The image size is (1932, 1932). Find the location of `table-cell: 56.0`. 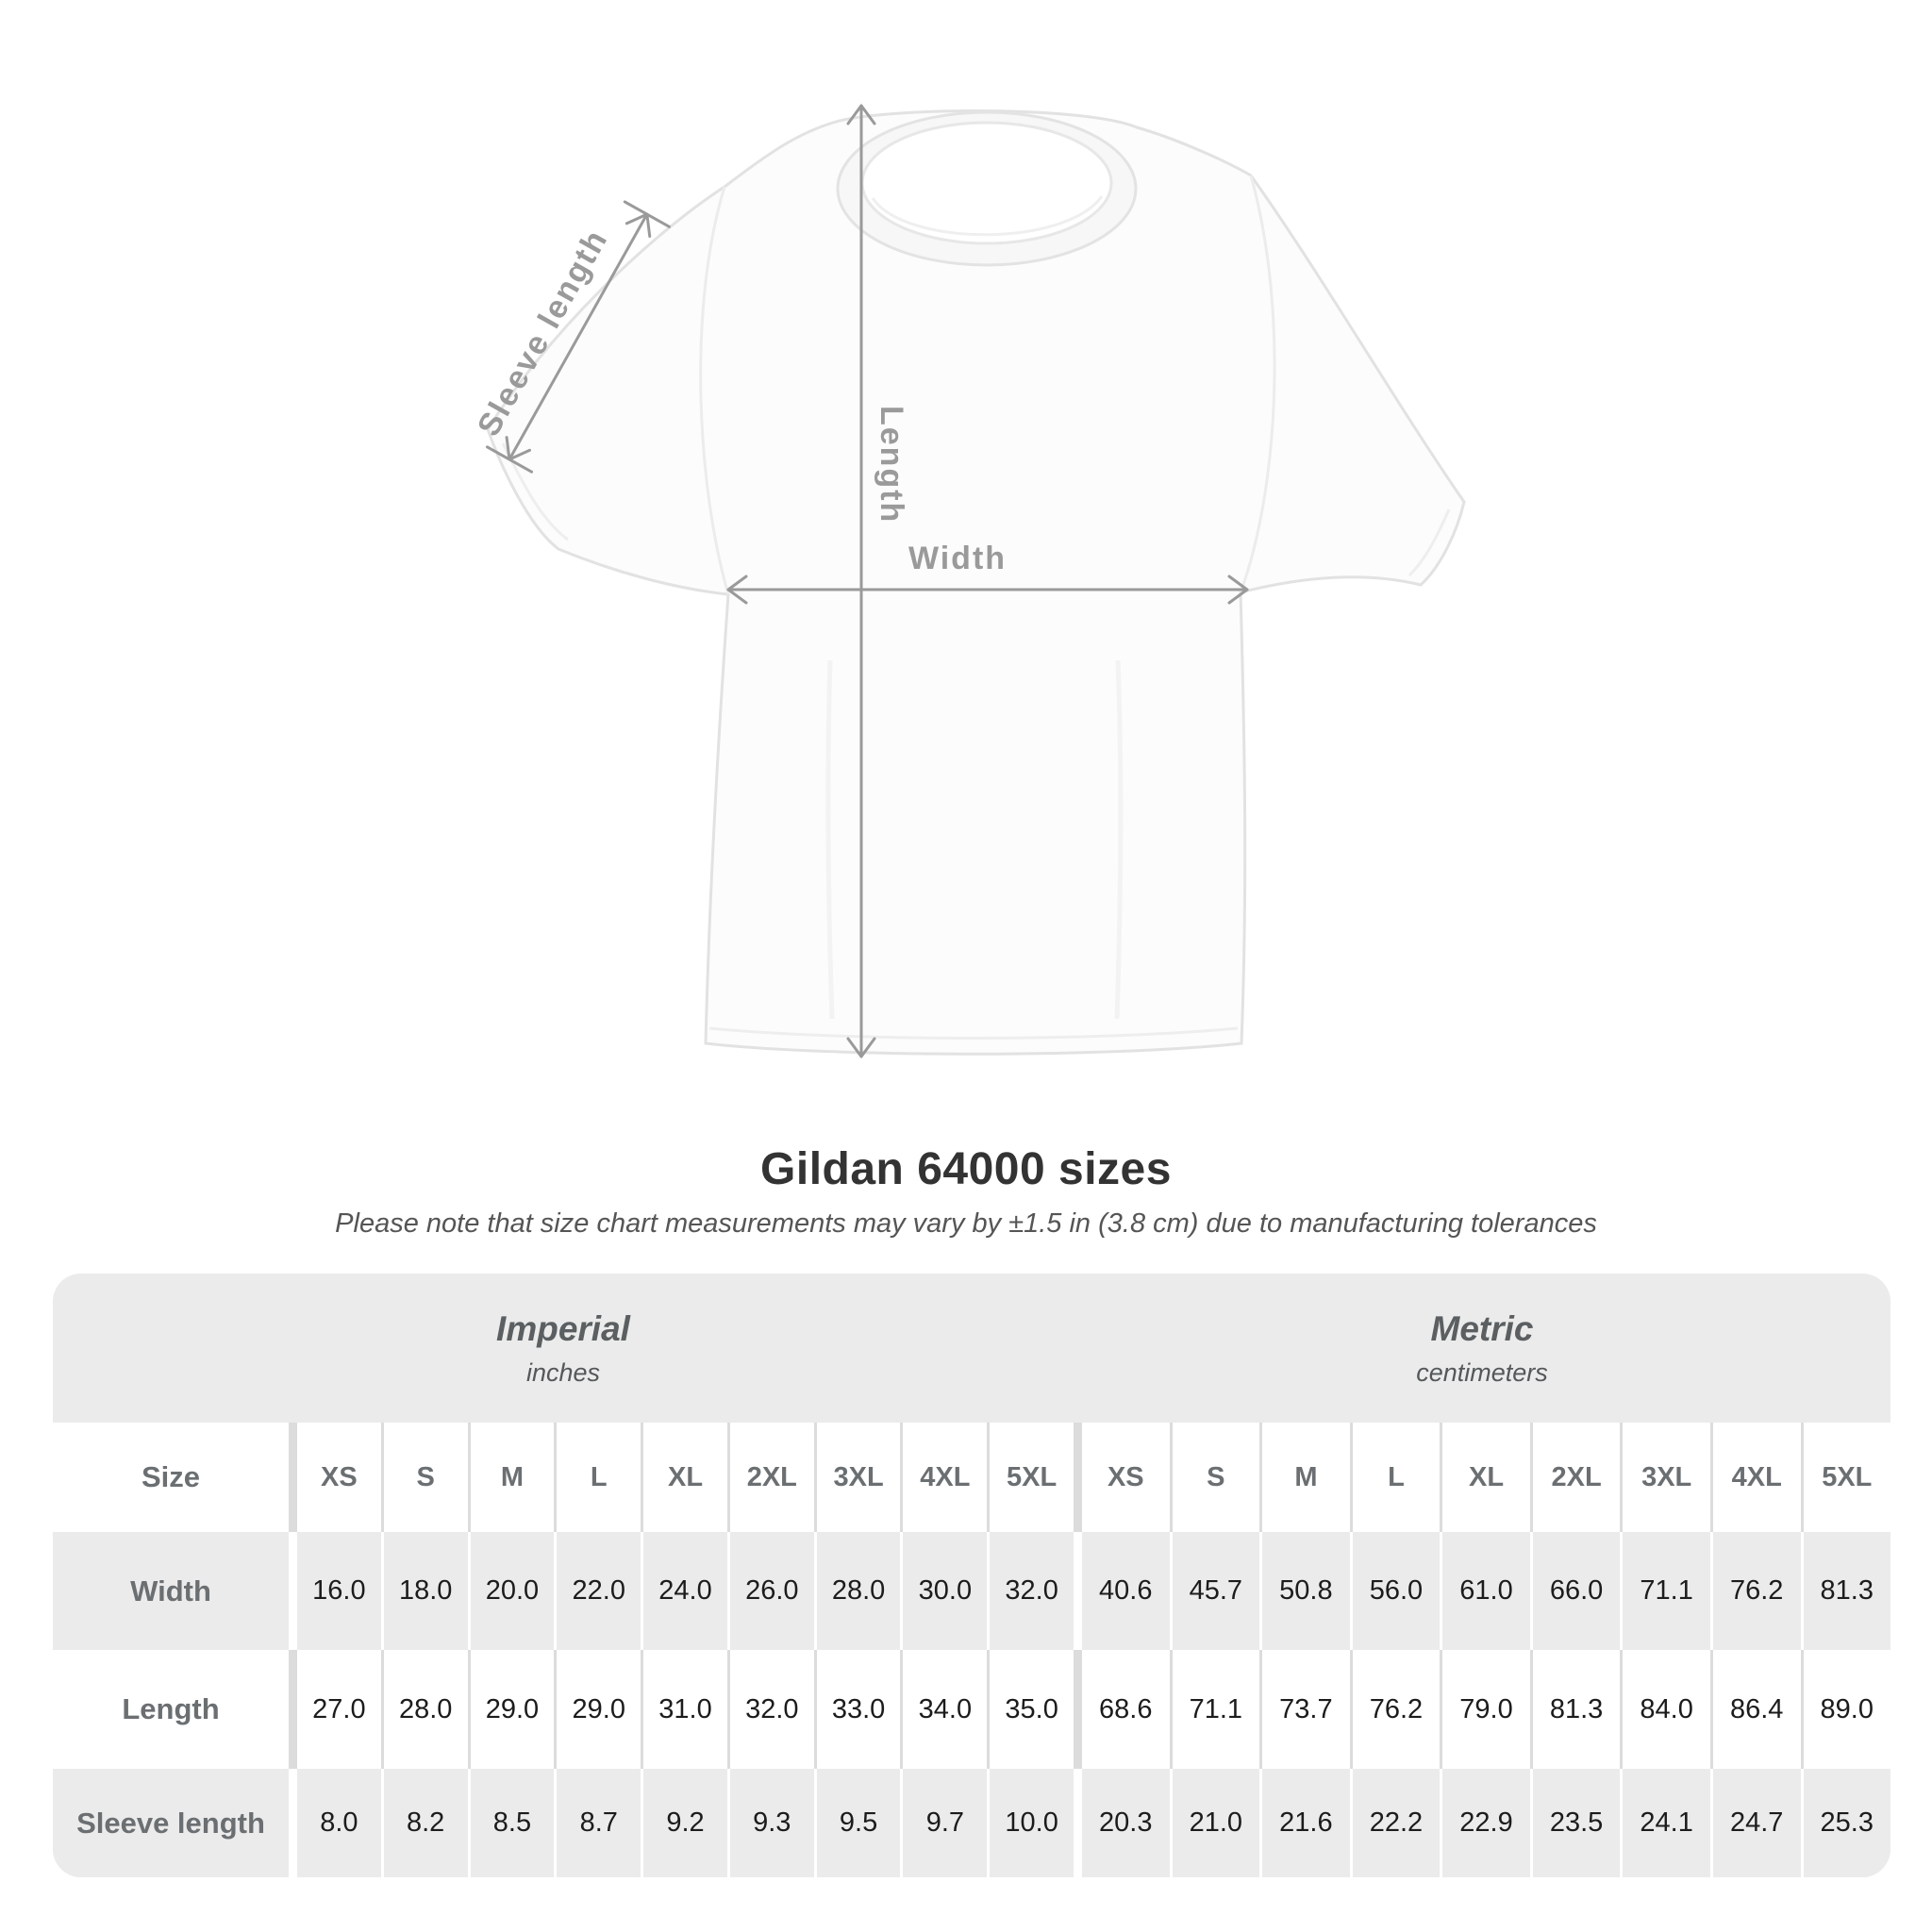

table-cell: 56.0 is located at coordinates (1395, 1591).